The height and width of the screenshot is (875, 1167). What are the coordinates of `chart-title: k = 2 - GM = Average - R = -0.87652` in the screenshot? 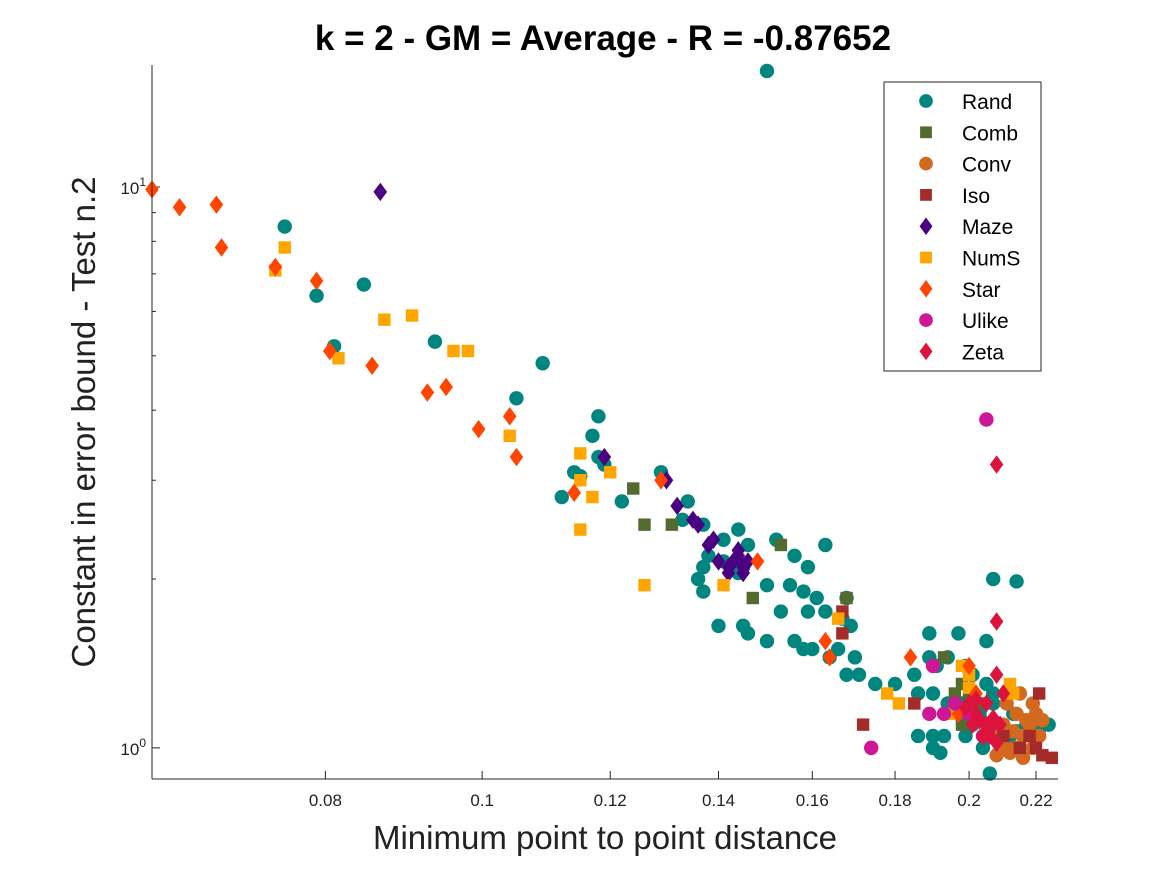 It's located at (603, 38).